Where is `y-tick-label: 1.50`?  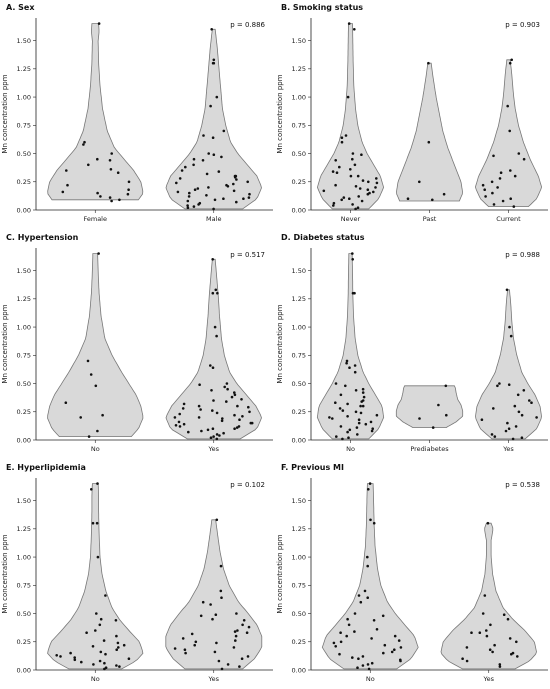
y-tick-label: 1.50 is located at coordinates (299, 41).